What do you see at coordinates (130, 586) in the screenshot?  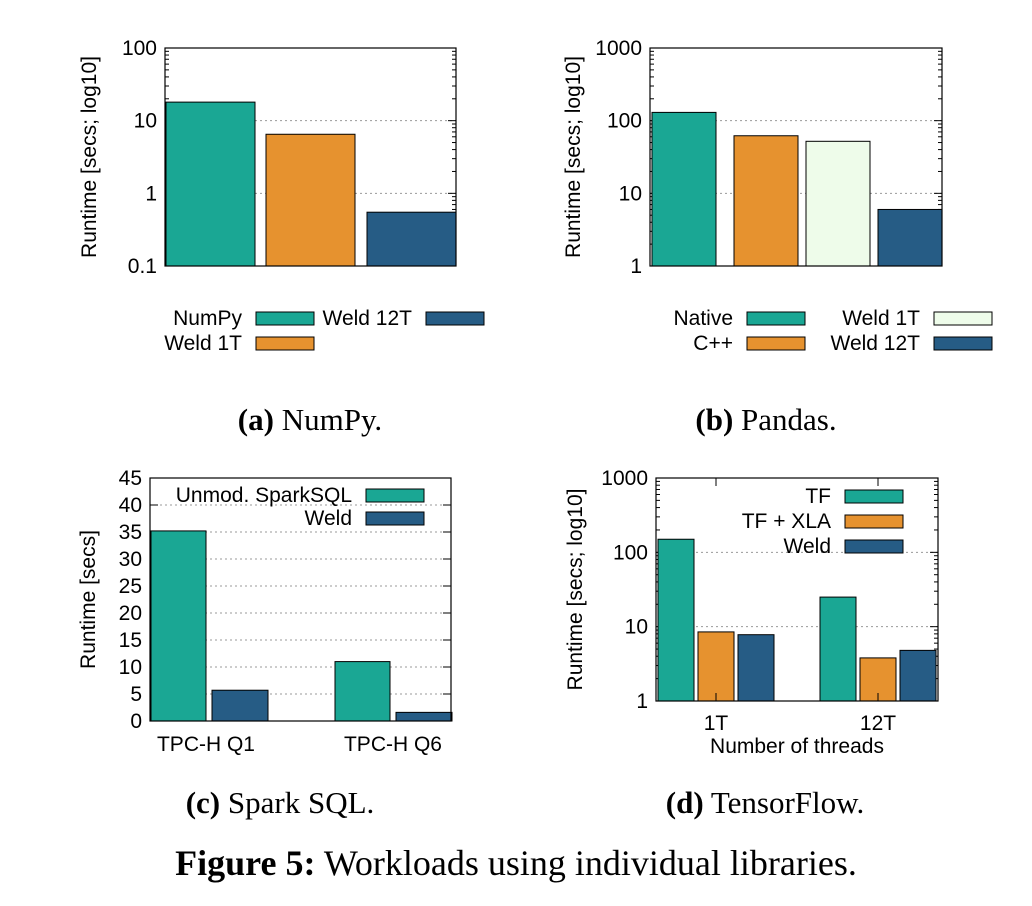 I see `y-tick-label: 25` at bounding box center [130, 586].